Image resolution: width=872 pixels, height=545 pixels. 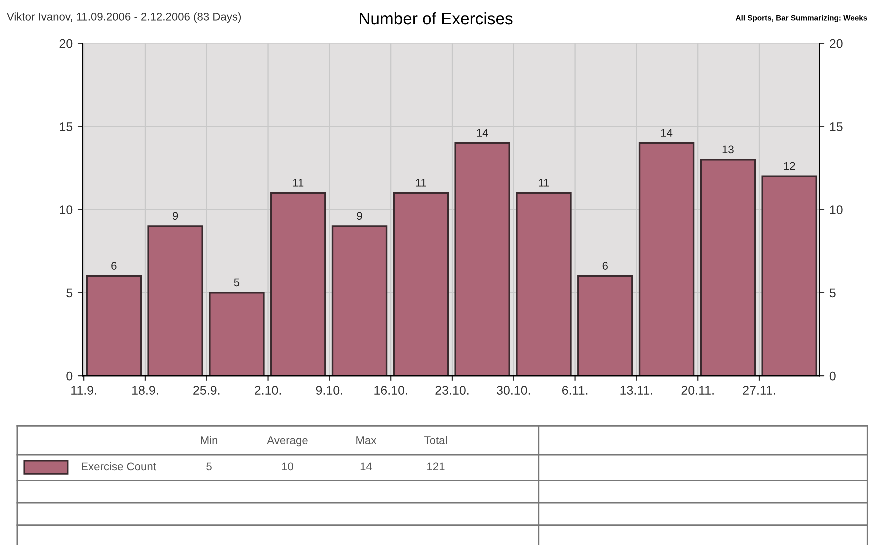 What do you see at coordinates (436, 18) in the screenshot?
I see `chart-title: Number of Exercises` at bounding box center [436, 18].